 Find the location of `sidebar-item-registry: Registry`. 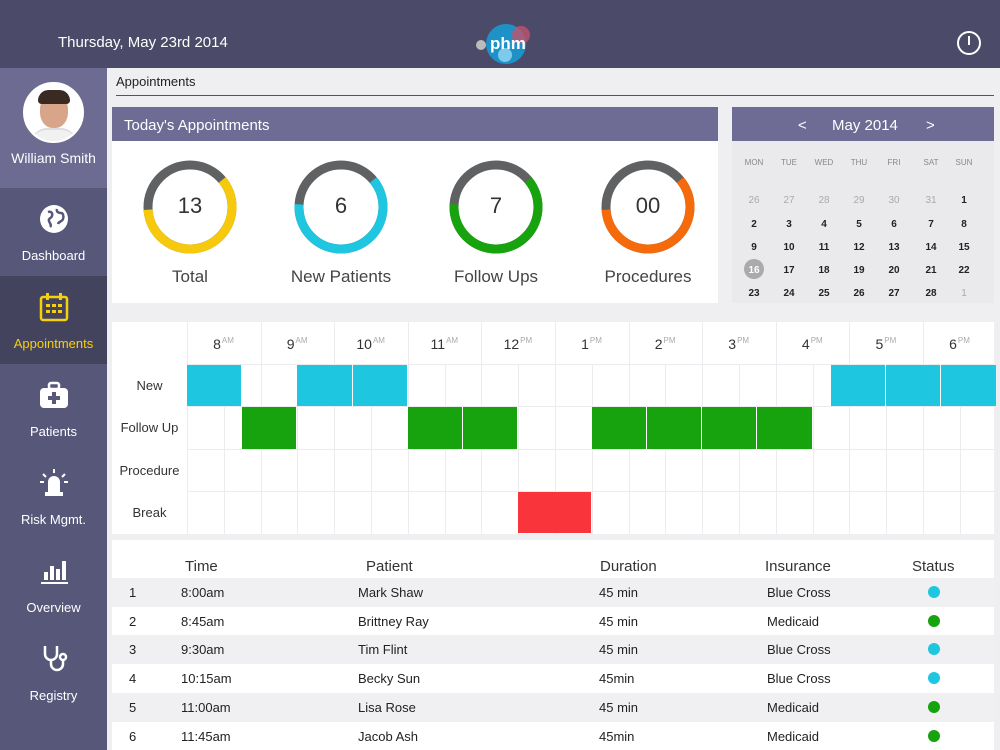

sidebar-item-registry: Registry is located at coordinates (53, 672).